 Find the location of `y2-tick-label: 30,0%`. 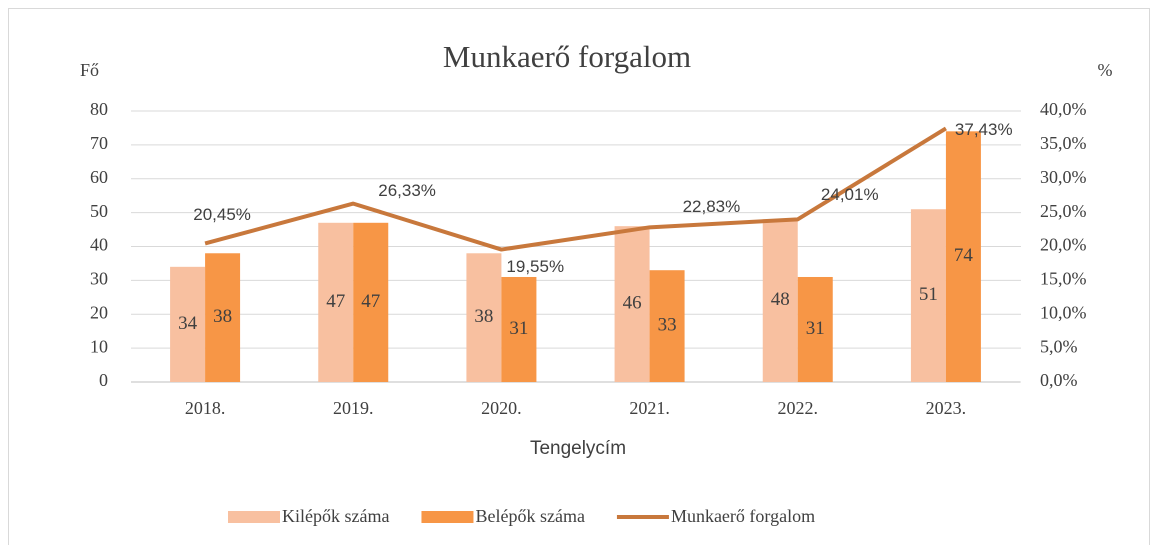

y2-tick-label: 30,0% is located at coordinates (1063, 177).